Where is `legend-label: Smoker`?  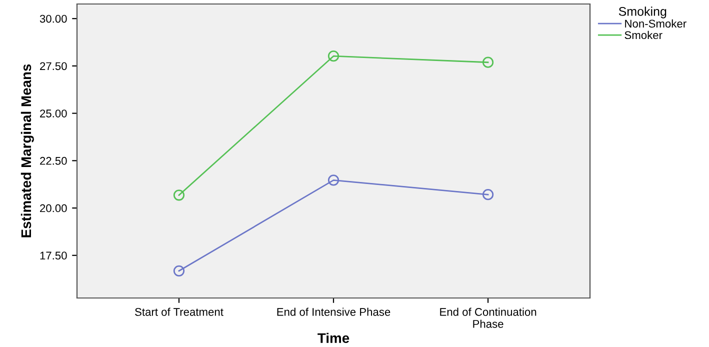 legend-label: Smoker is located at coordinates (643, 35).